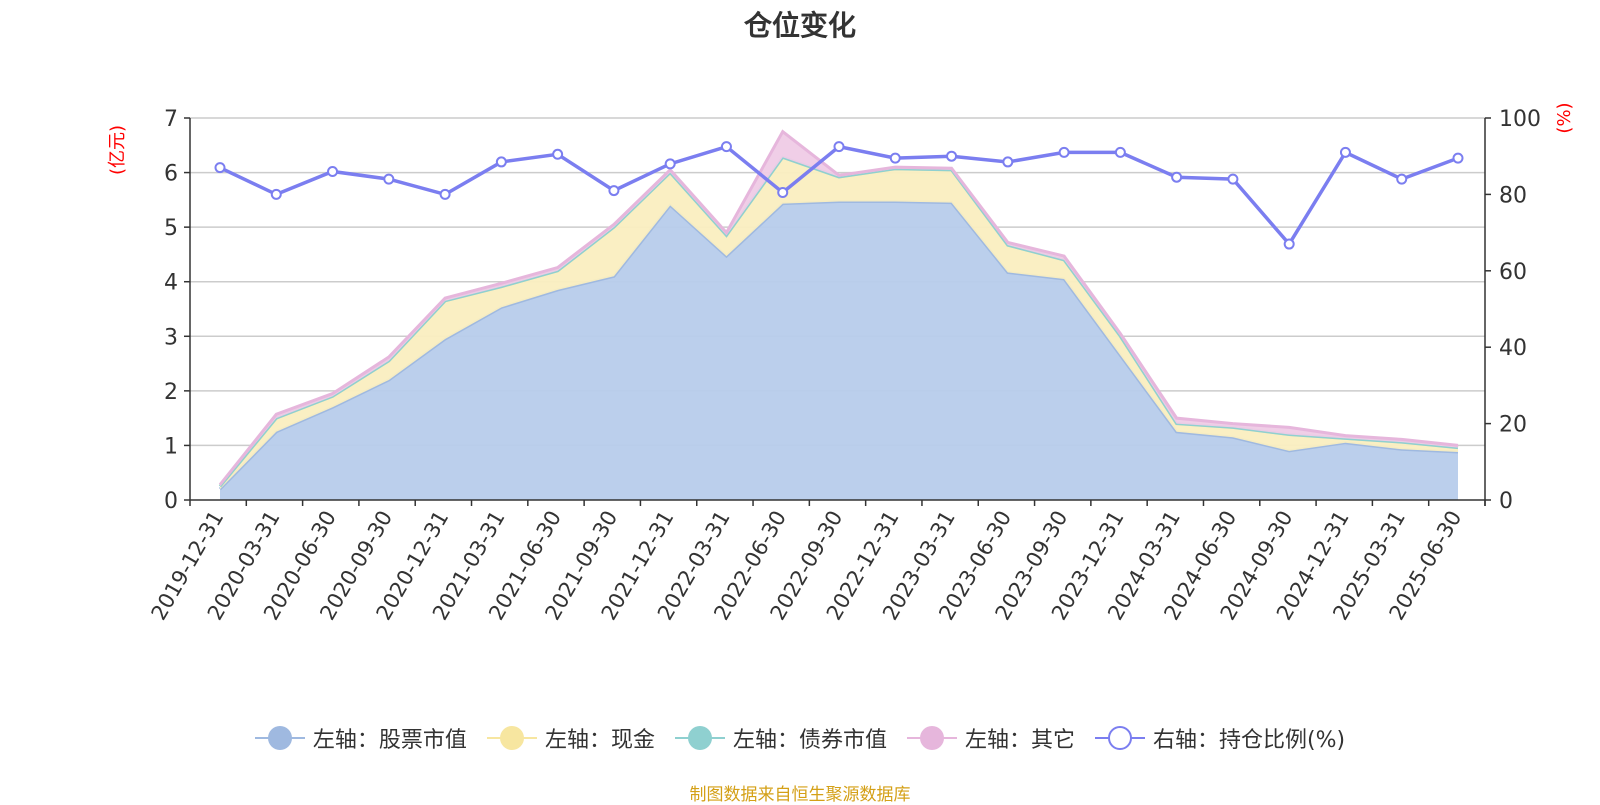 This screenshot has width=1600, height=805. I want to click on hollow-circle-icon, so click(1119, 738).